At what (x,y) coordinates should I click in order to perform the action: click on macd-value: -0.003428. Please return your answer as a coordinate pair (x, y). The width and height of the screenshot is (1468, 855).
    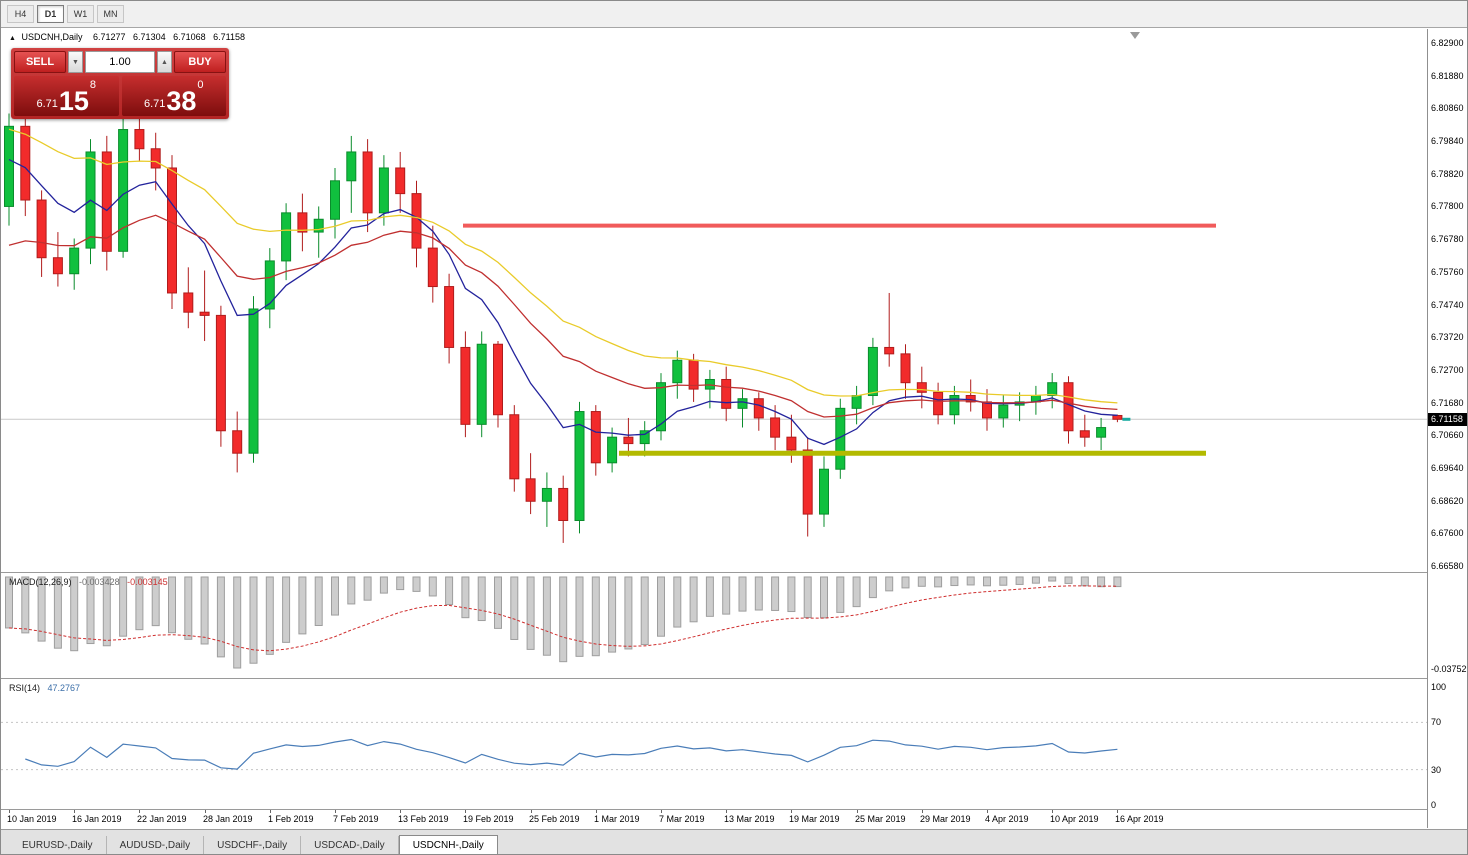
    Looking at the image, I should click on (99, 582).